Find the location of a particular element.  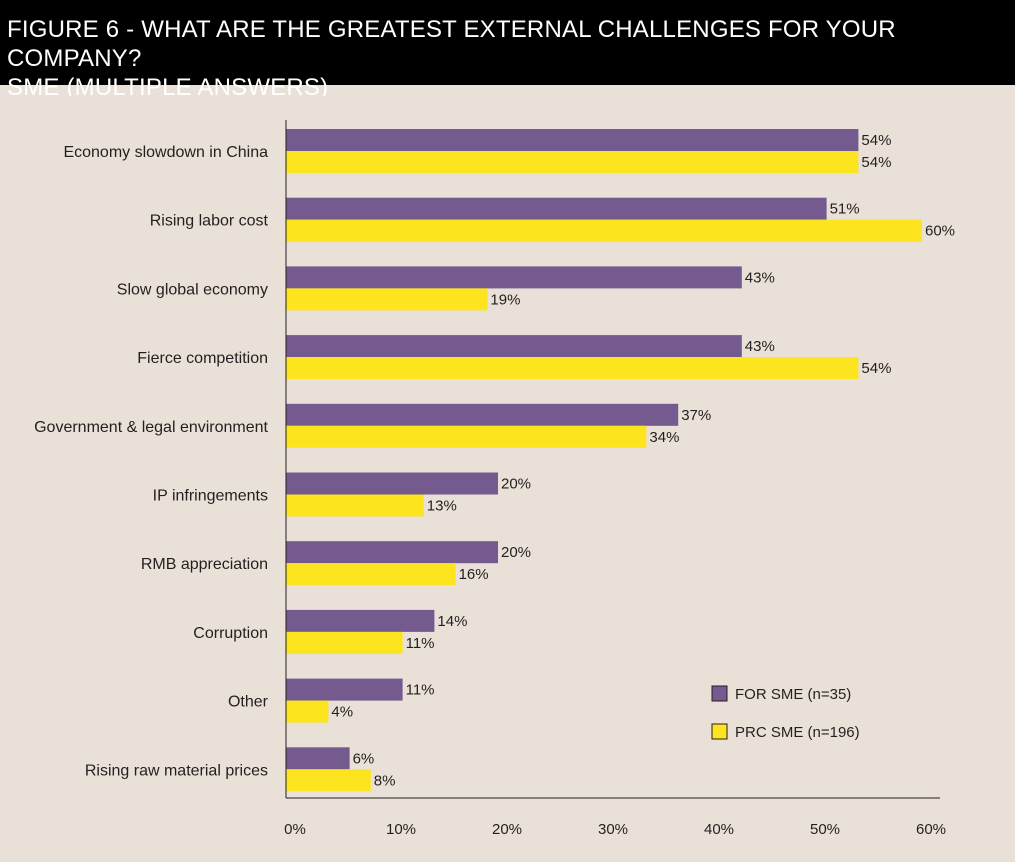

category-label: Economy slowdown in China is located at coordinates (165, 152).